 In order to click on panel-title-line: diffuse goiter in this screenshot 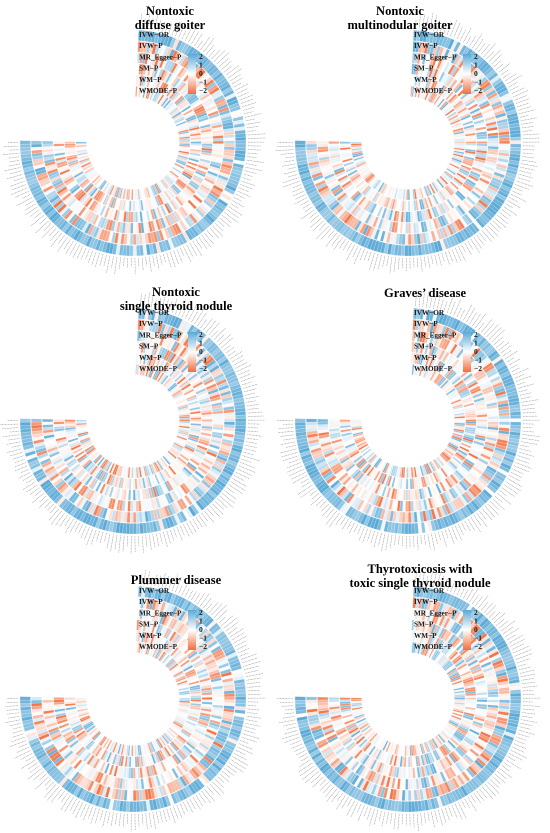, I will do `click(170, 25)`.